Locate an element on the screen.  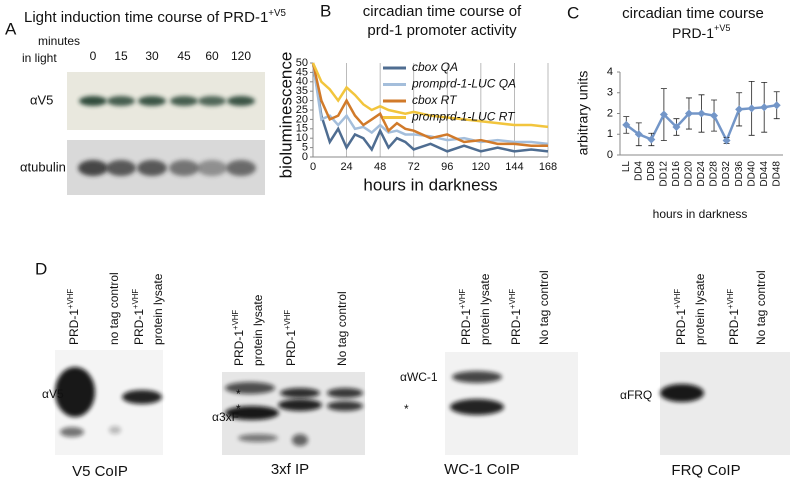
blot-caption: 3xf IP is located at coordinates (290, 469).